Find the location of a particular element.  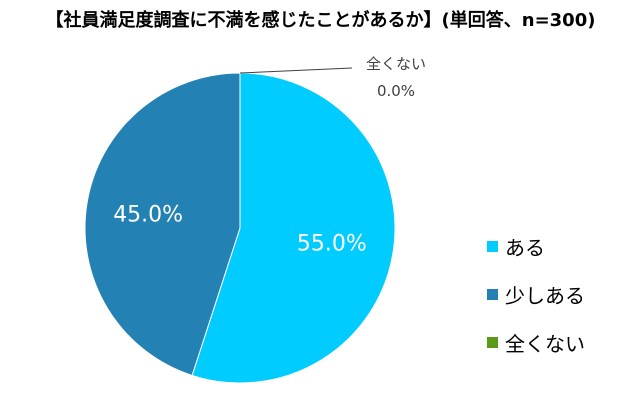

legend-swatch-aru is located at coordinates (492, 246).